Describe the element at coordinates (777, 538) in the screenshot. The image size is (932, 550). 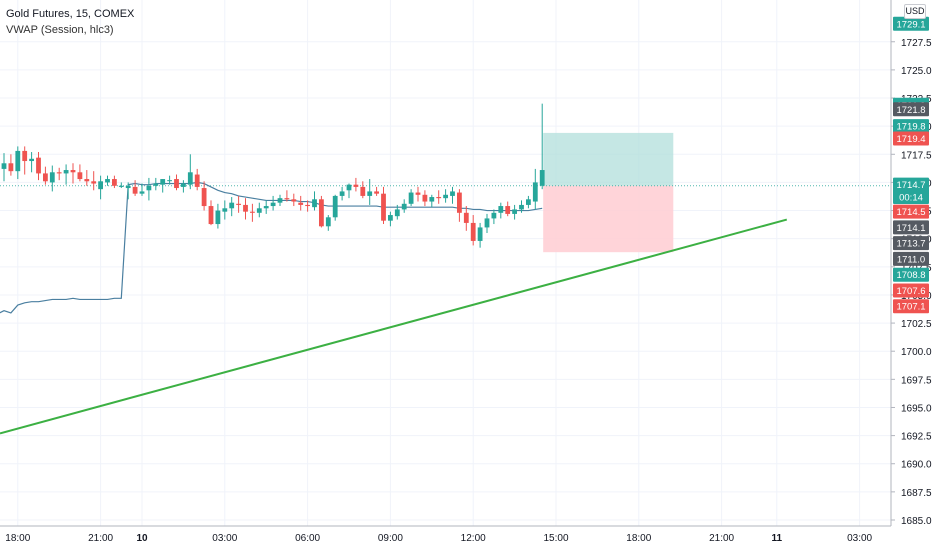
I see `x-tick-label: 11` at that location.